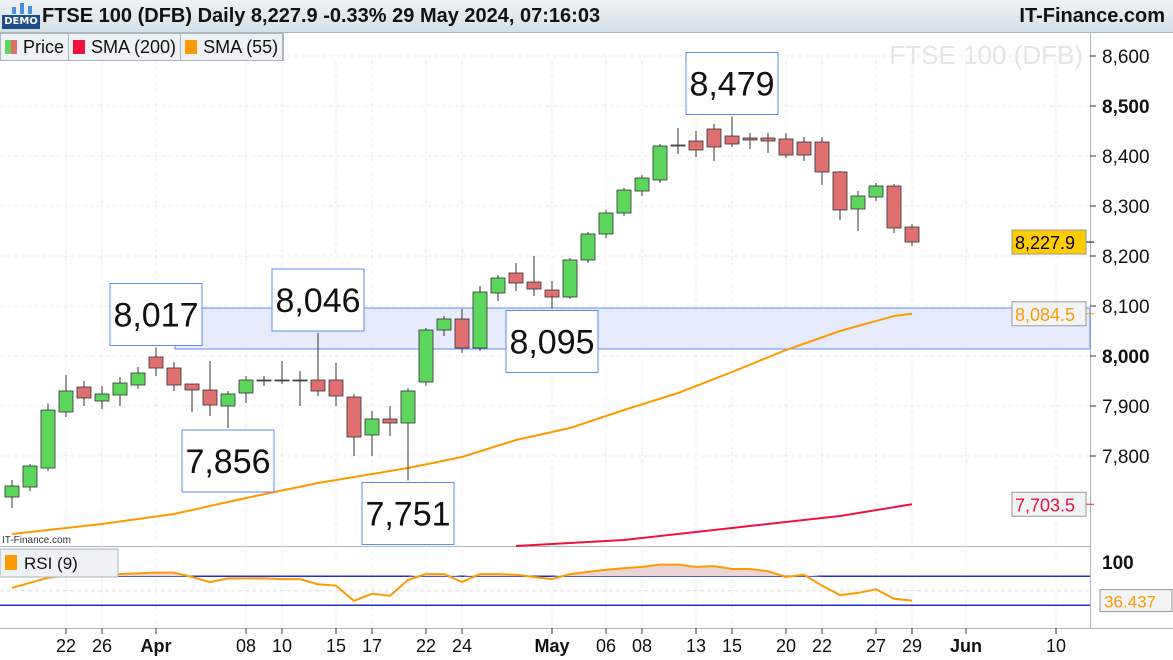 The width and height of the screenshot is (1173, 660). I want to click on legend-label: SMA (55), so click(241, 46).